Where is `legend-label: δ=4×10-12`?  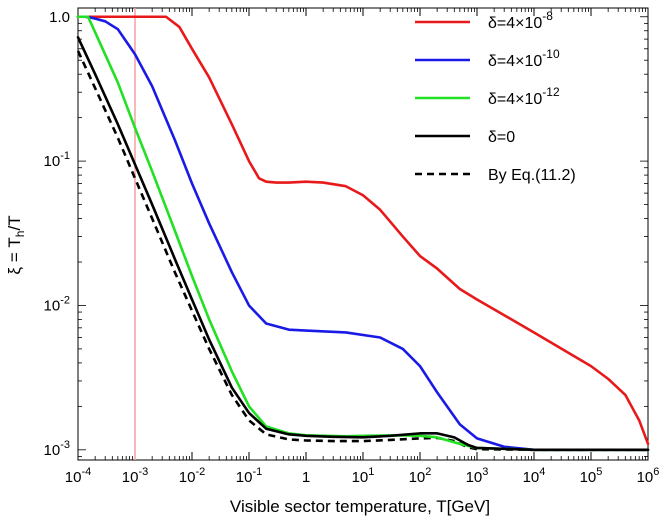
legend-label: δ=4×10-12 is located at coordinates (524, 96).